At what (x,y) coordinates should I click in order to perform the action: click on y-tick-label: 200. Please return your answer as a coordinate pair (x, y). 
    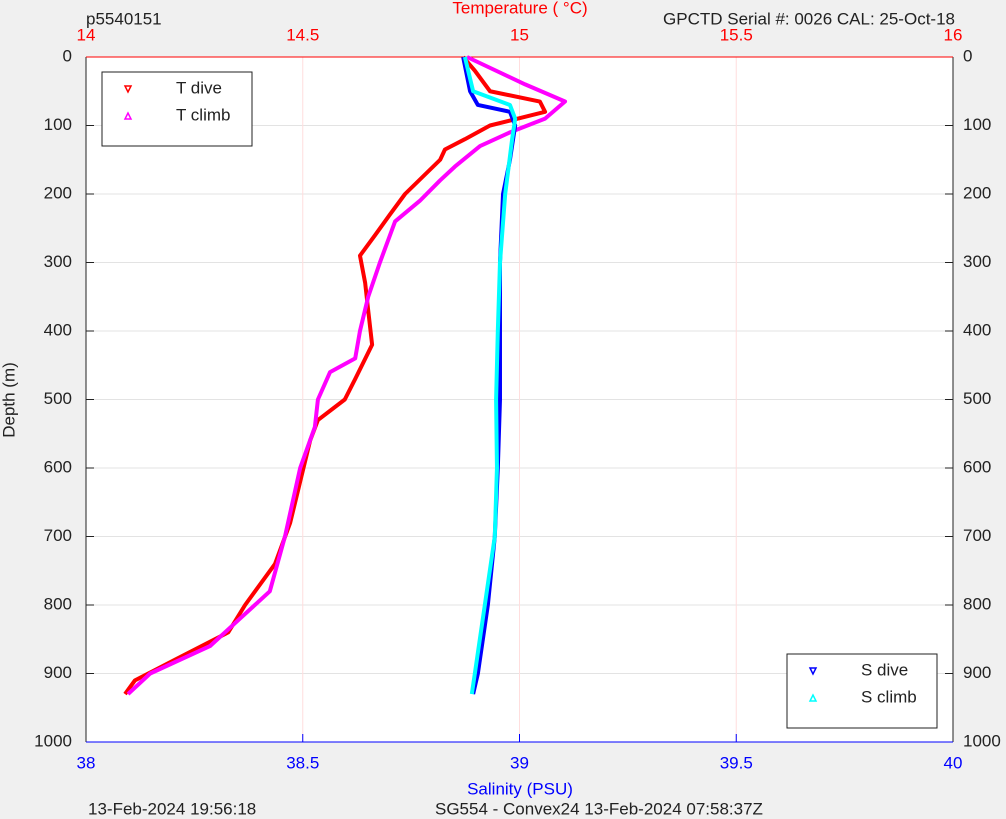
    Looking at the image, I should click on (58, 192).